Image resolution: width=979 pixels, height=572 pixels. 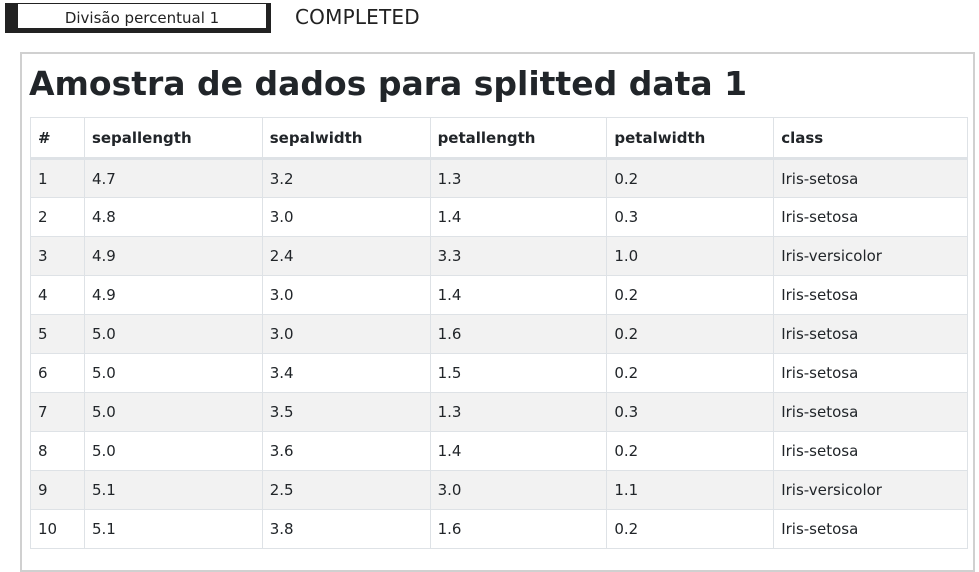 What do you see at coordinates (57, 412) in the screenshot?
I see `cell-index: 7` at bounding box center [57, 412].